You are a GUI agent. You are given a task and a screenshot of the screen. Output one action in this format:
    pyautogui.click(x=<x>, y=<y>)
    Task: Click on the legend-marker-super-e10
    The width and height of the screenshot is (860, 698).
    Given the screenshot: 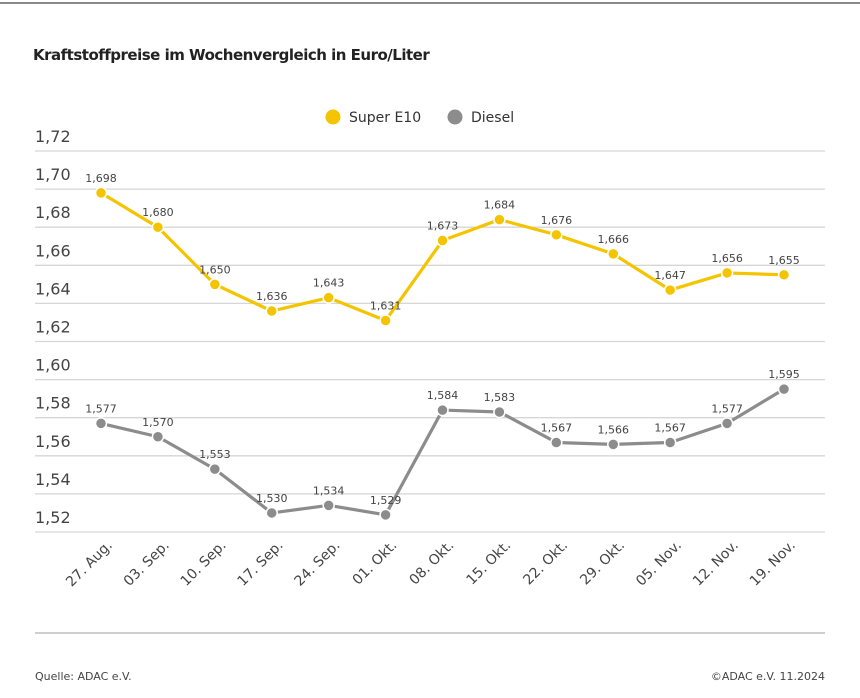 What is the action you would take?
    pyautogui.click(x=333, y=117)
    